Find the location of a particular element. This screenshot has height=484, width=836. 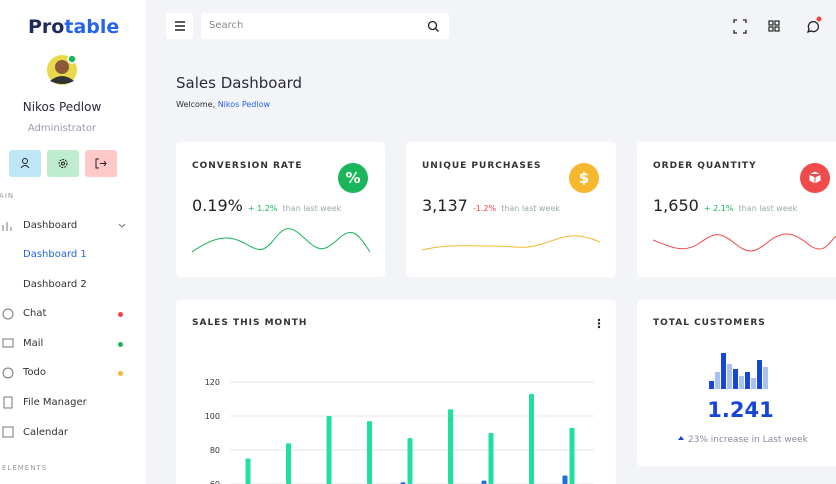

menu-item: Todo is located at coordinates (34, 372).